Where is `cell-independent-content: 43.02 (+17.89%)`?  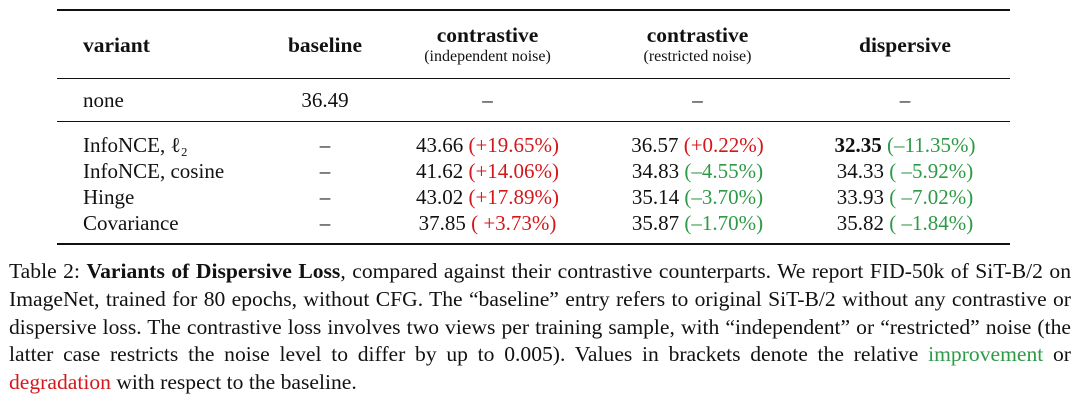
cell-independent-content: 43.02 (+17.89%) is located at coordinates (487, 197).